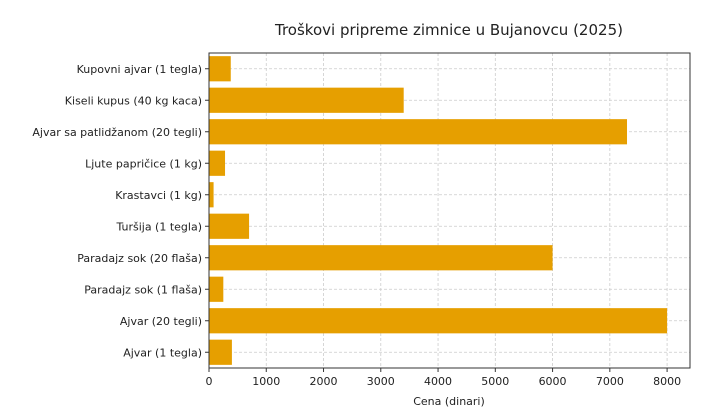  Describe the element at coordinates (117, 132) in the screenshot. I see `y-tick-label: Ajvar sa patlidžanom (20 tegli)` at that location.